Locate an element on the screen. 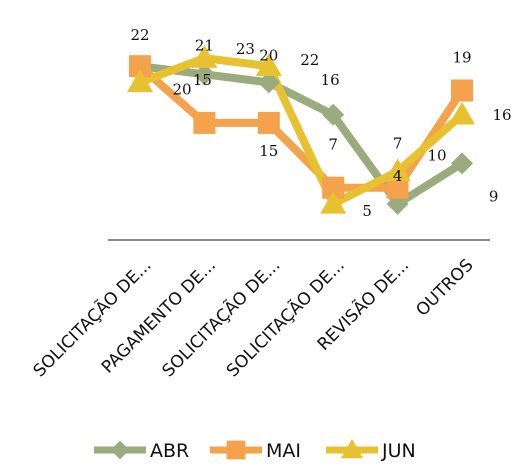 This screenshot has width=512, height=468. legend-marker-jun is located at coordinates (352, 448).